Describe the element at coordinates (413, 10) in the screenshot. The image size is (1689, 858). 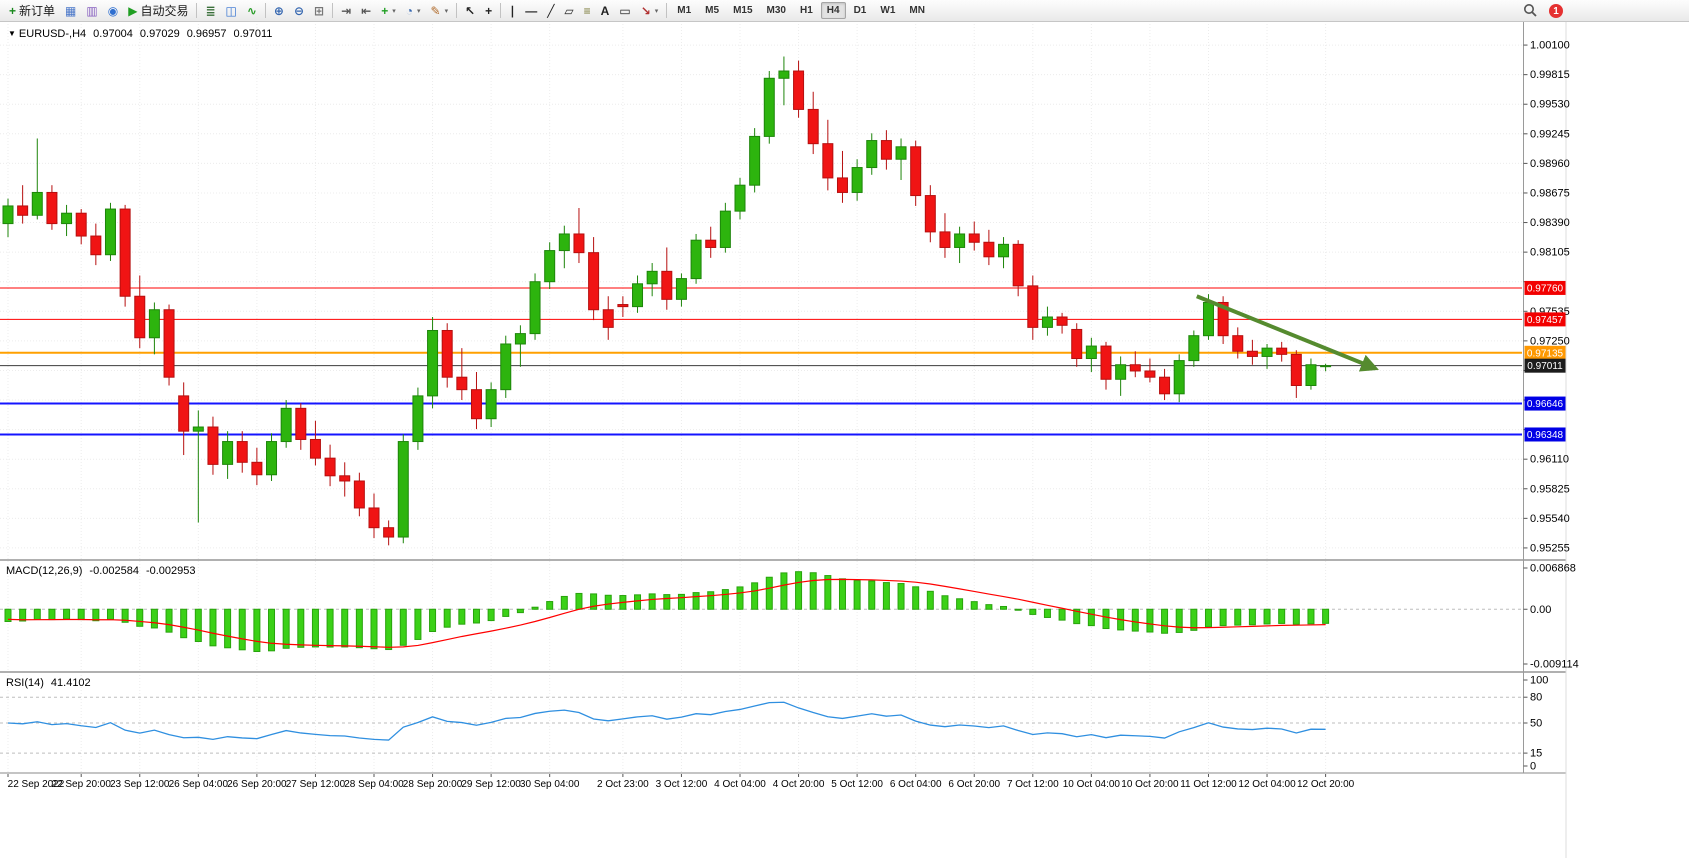
I see `periods-button: ◔ ▾` at that location.